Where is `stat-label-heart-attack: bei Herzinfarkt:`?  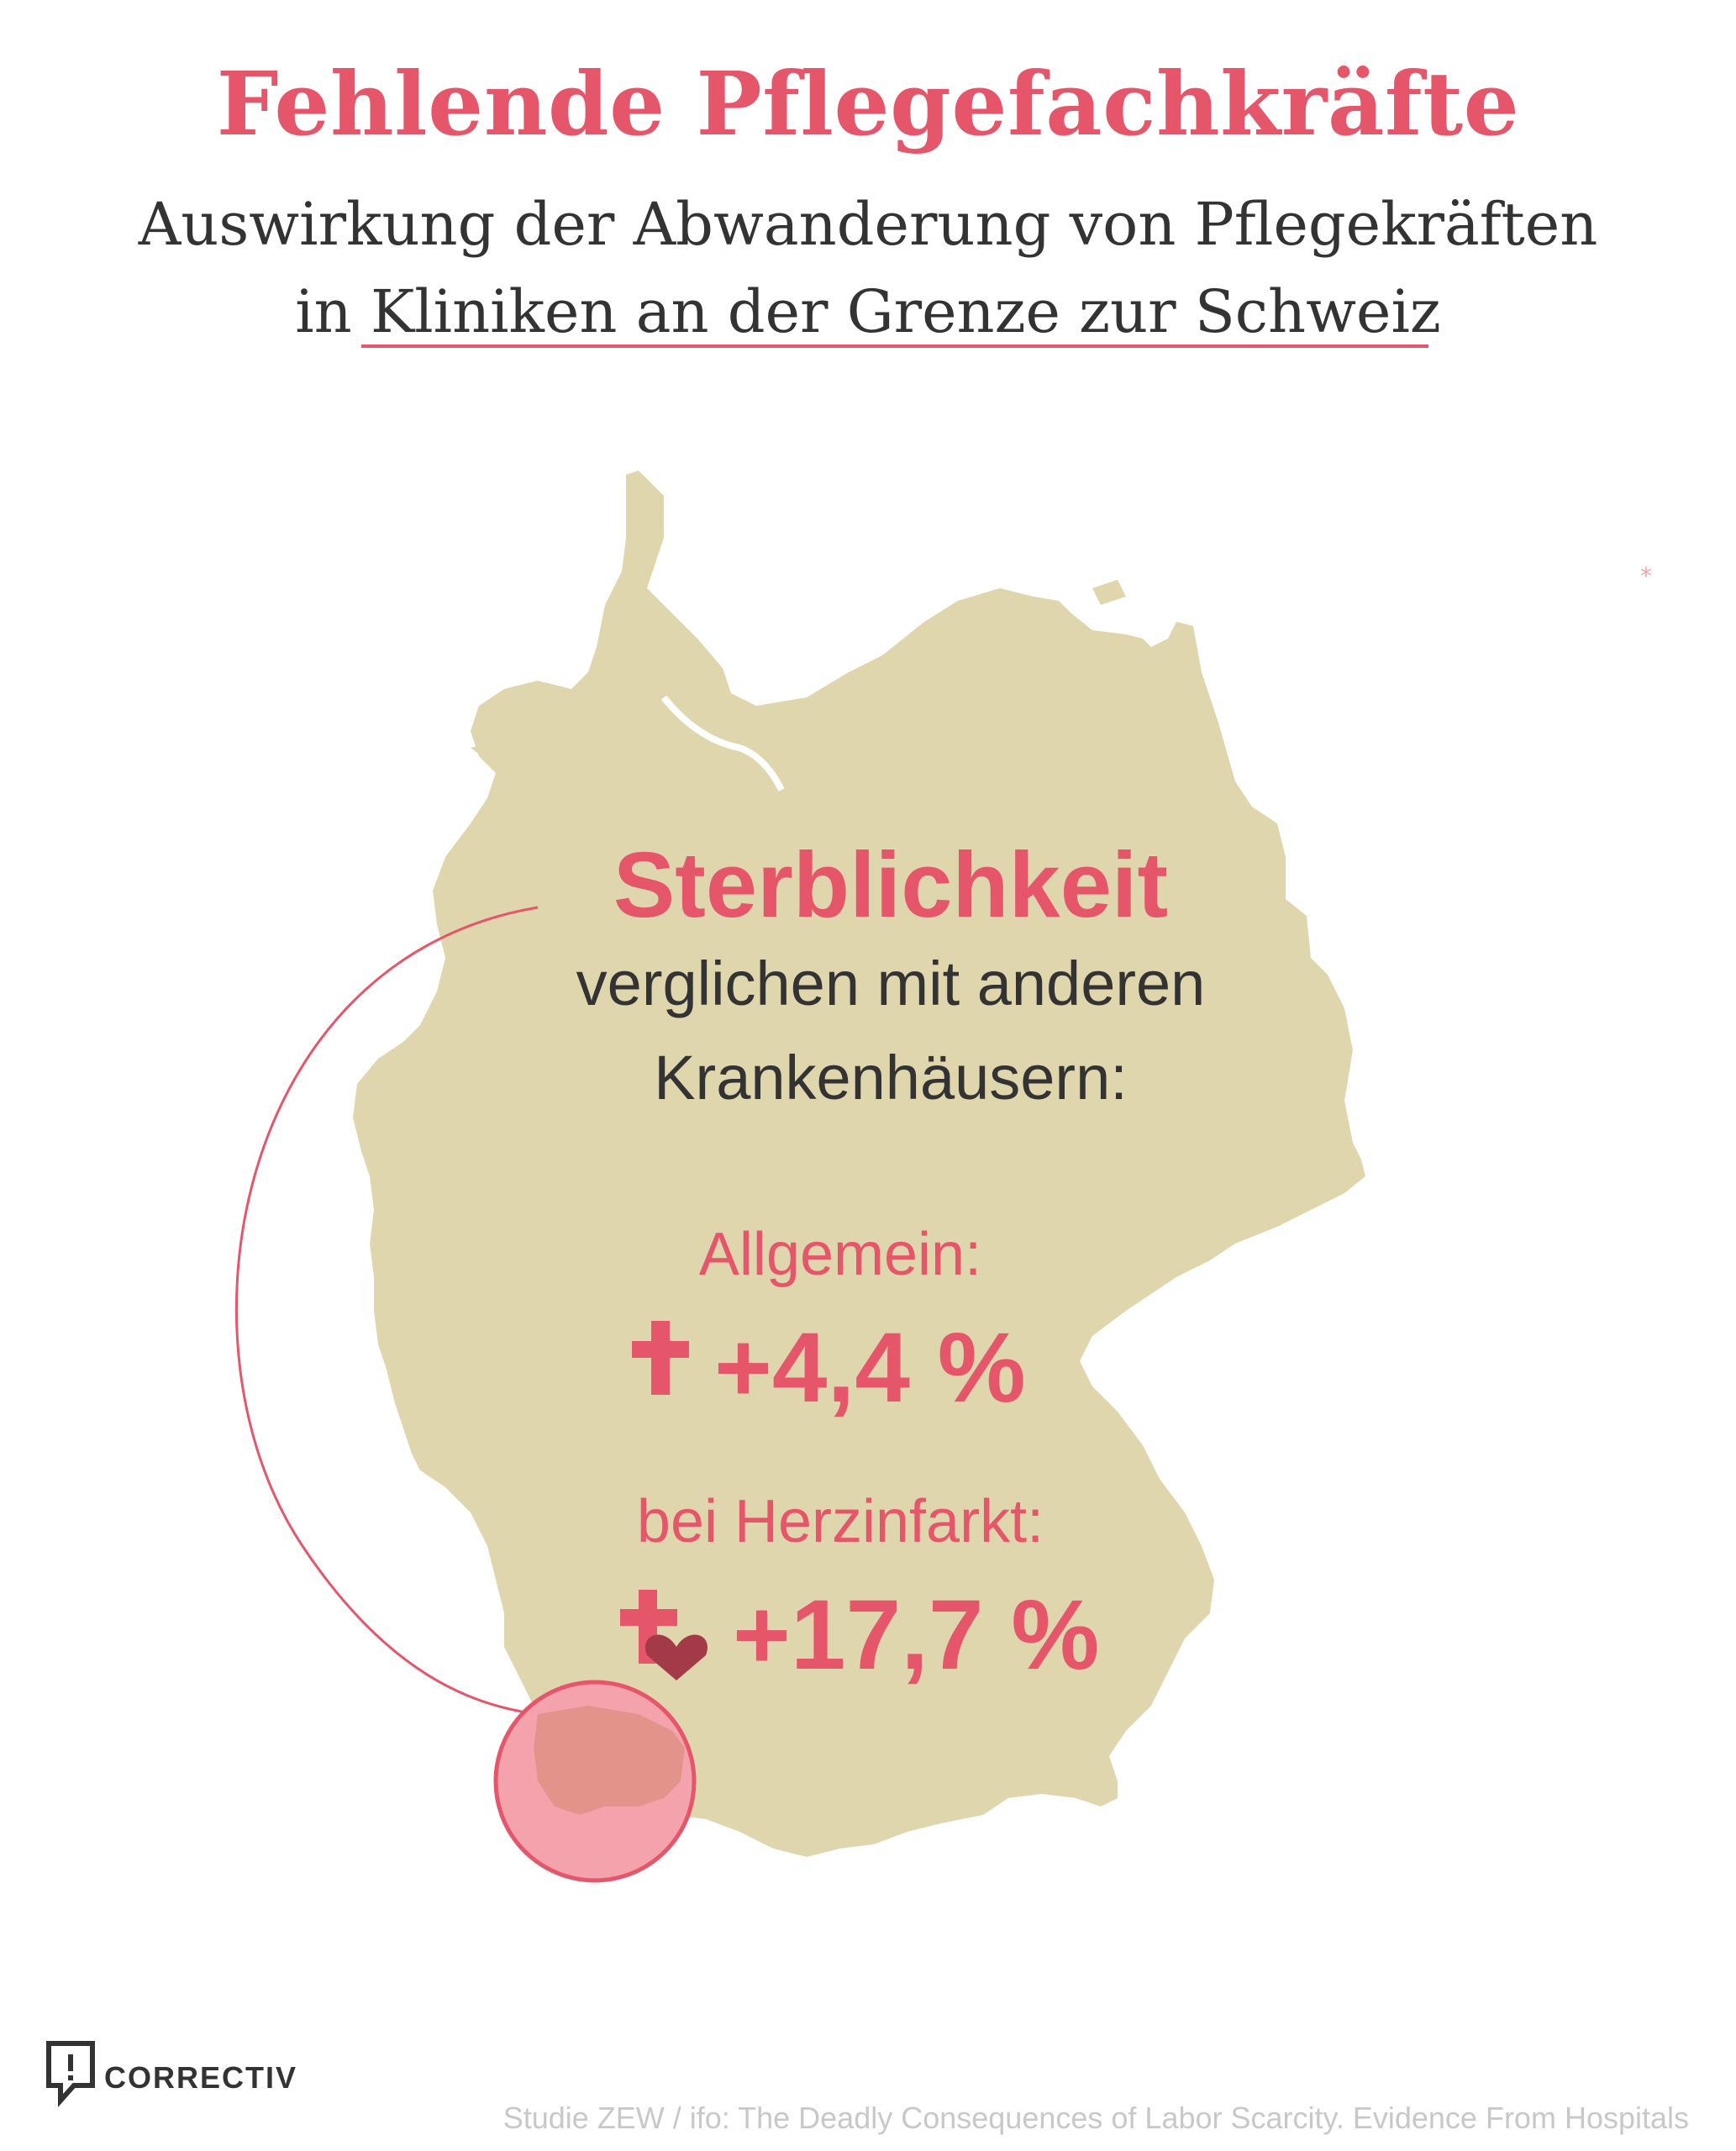 stat-label-heart-attack: bei Herzinfarkt: is located at coordinates (840, 1521).